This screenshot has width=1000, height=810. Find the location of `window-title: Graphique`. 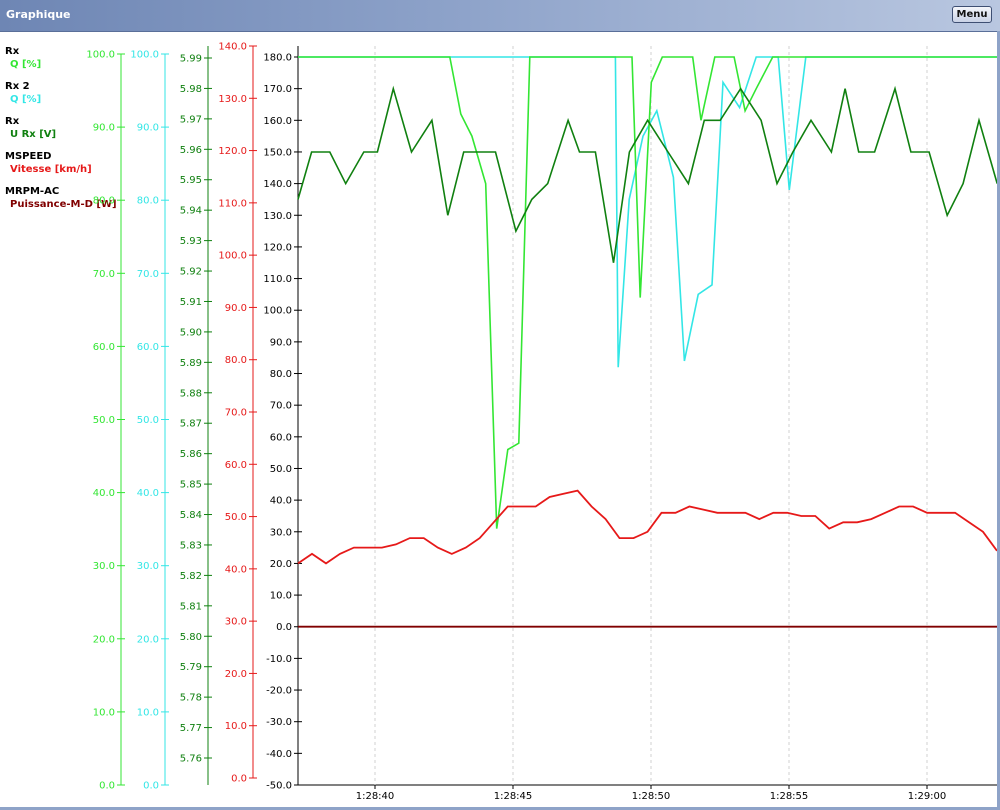

window-title: Graphique is located at coordinates (38, 14).